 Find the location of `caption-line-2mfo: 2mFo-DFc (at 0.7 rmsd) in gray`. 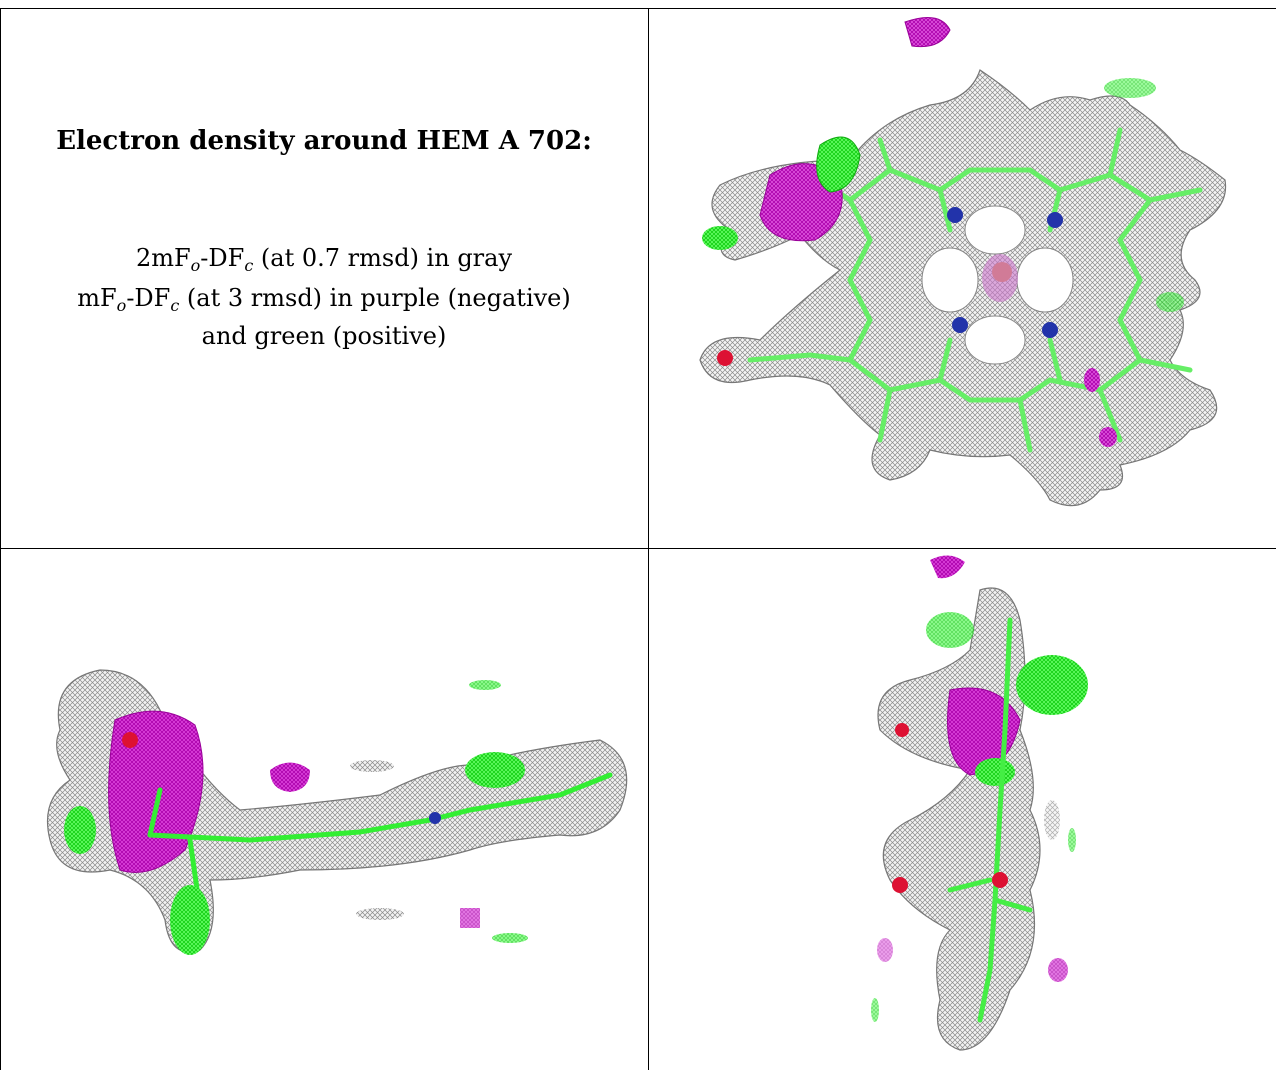

caption-line-2mfo: 2mFo-DFc (at 0.7 rmsd) in gray is located at coordinates (324, 259).